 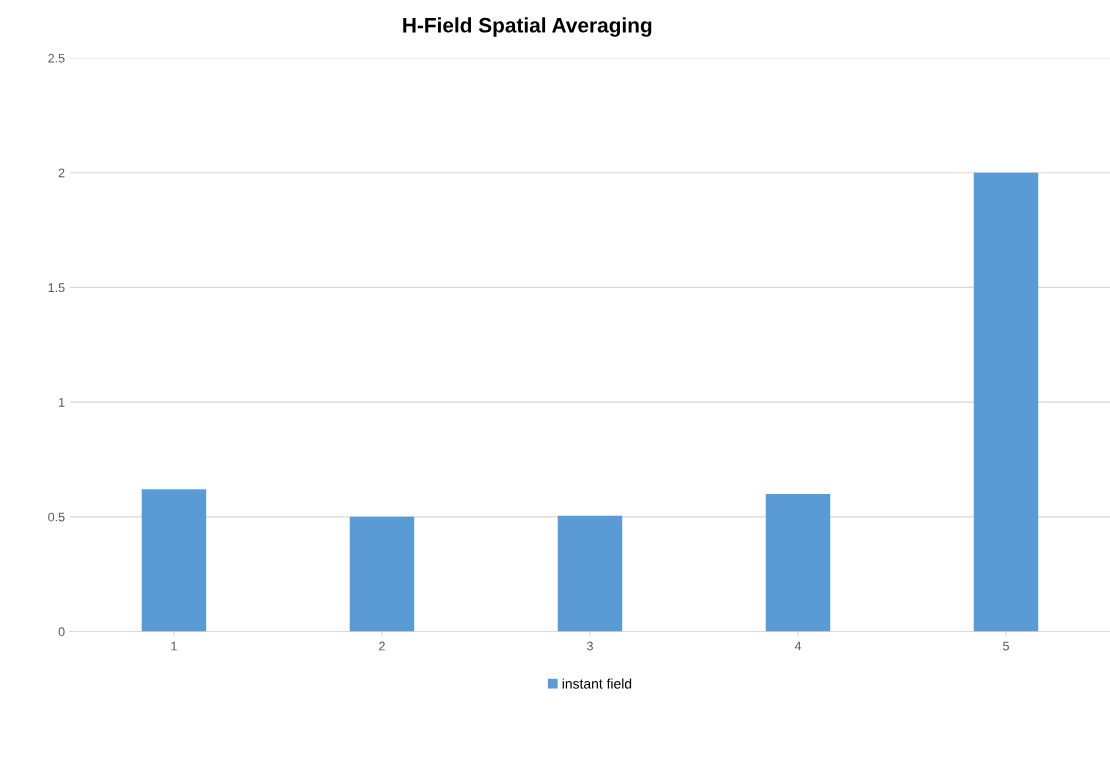 I want to click on y-tick-label: 1.5, so click(x=56, y=288).